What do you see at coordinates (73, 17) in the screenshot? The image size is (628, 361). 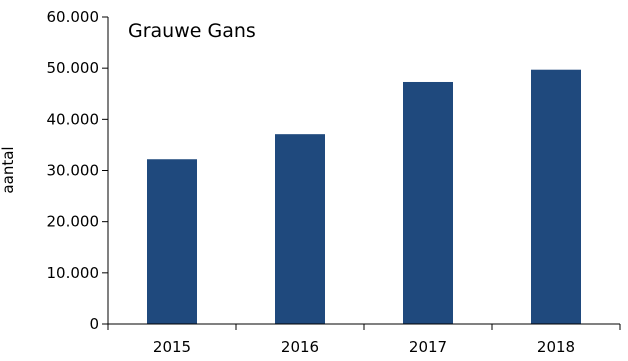 I see `y-tick-label: 60.000` at bounding box center [73, 17].